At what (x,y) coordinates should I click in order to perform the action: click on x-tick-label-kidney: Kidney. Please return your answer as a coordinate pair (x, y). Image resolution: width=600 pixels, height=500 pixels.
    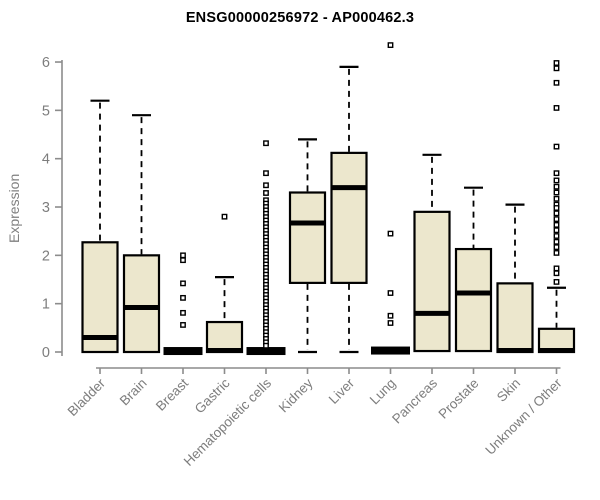
    Looking at the image, I should click on (296, 395).